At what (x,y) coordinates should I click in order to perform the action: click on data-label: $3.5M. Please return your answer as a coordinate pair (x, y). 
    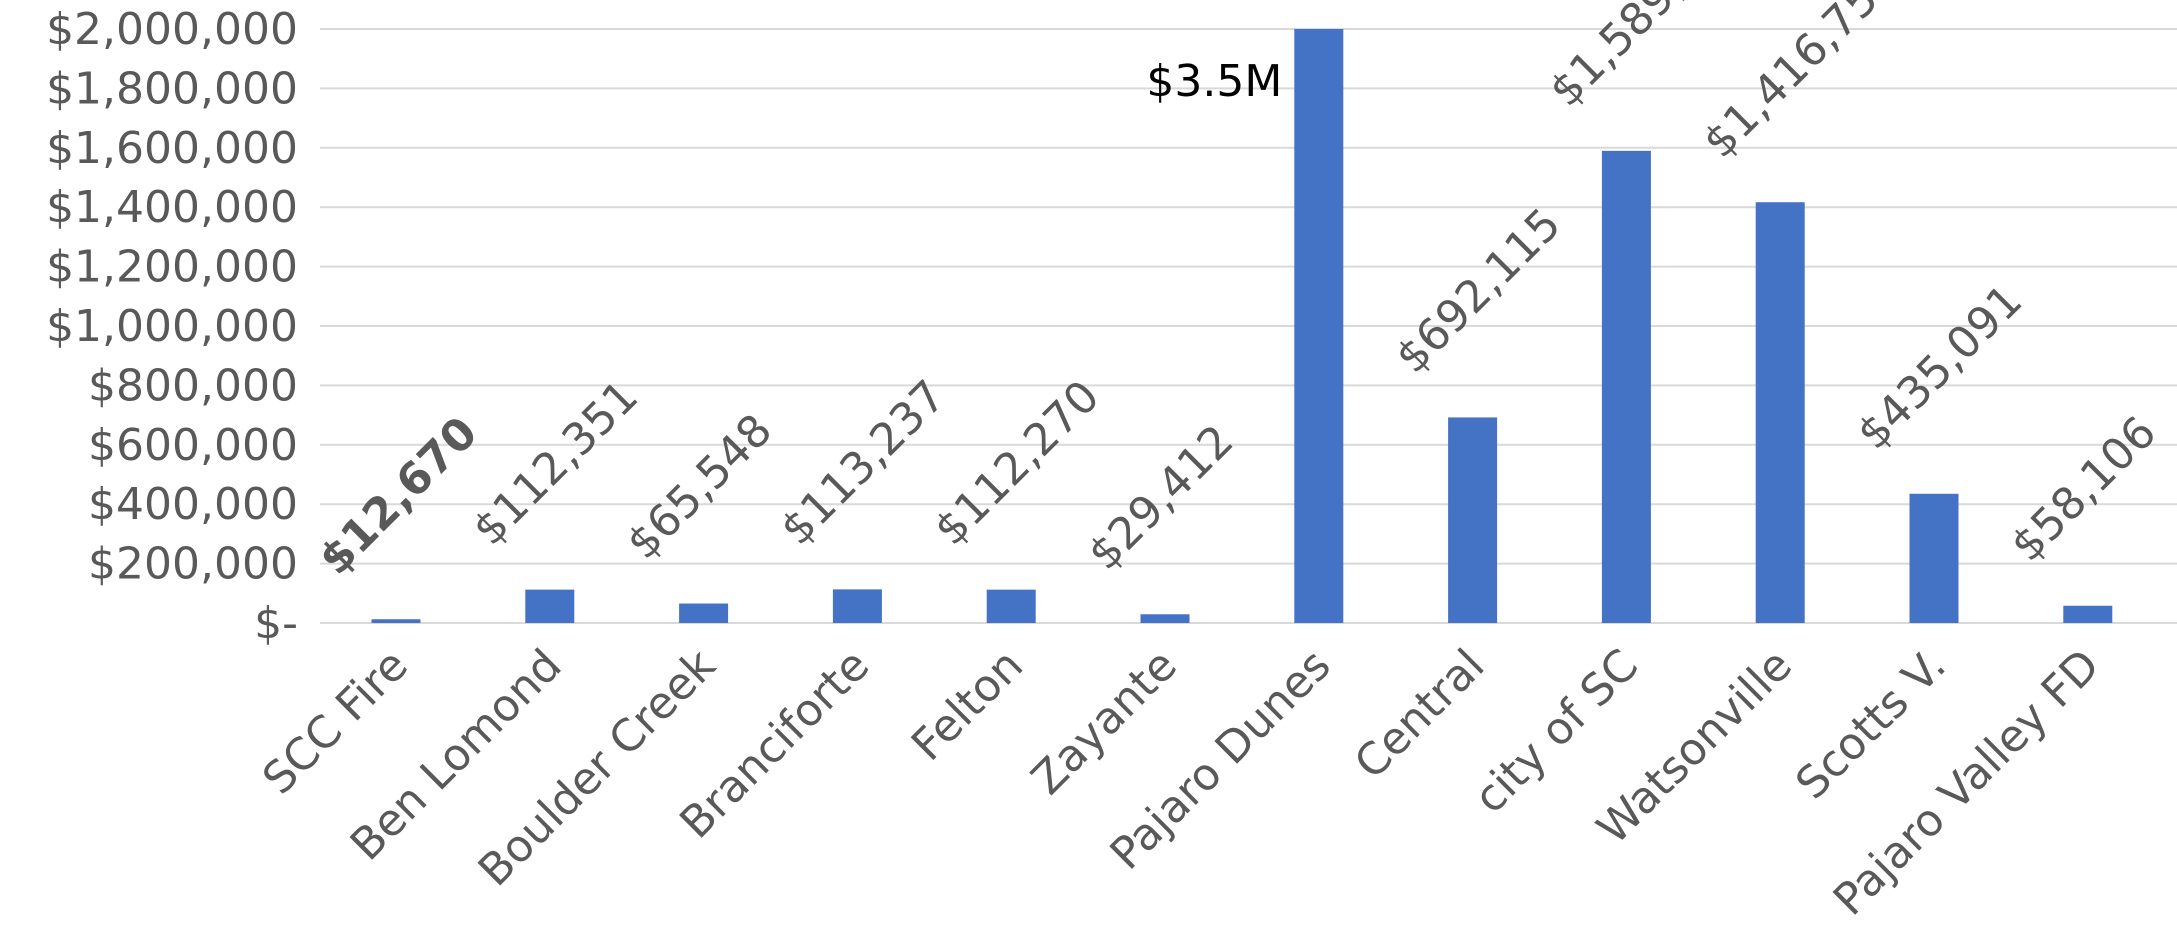
    Looking at the image, I should click on (1214, 81).